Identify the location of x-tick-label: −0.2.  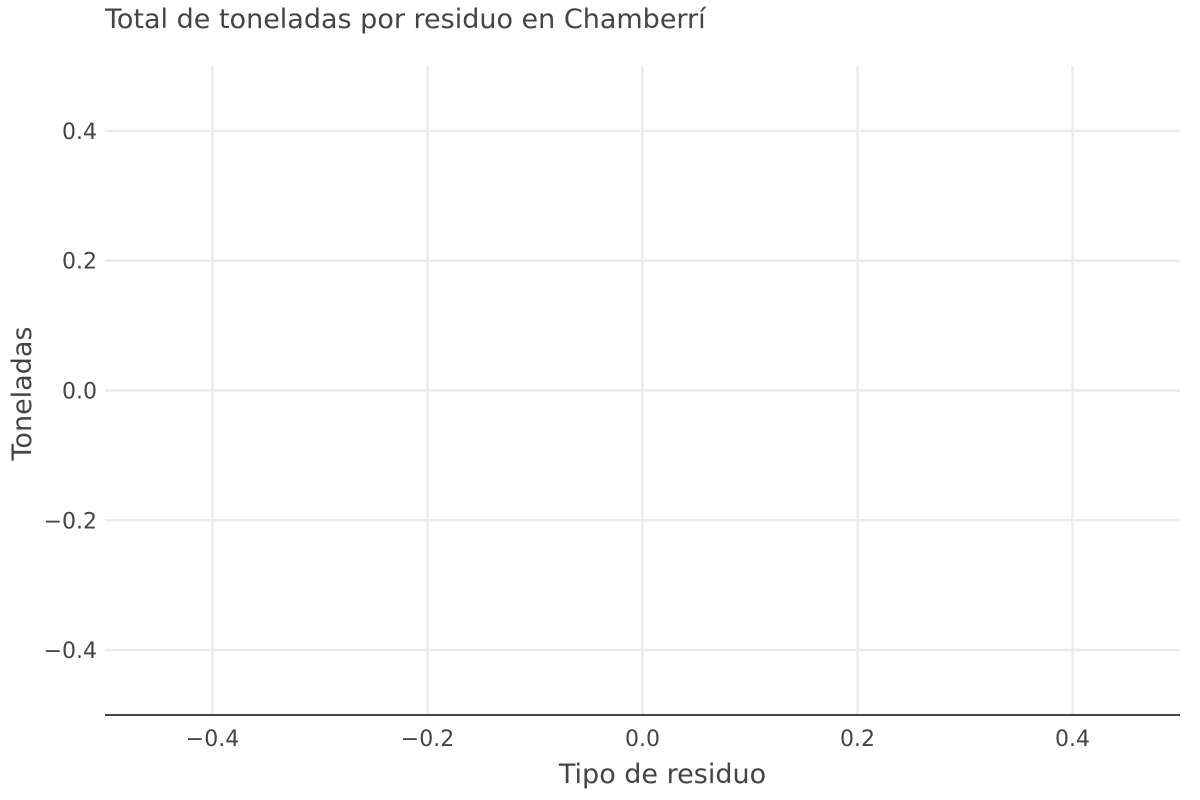
(427, 739).